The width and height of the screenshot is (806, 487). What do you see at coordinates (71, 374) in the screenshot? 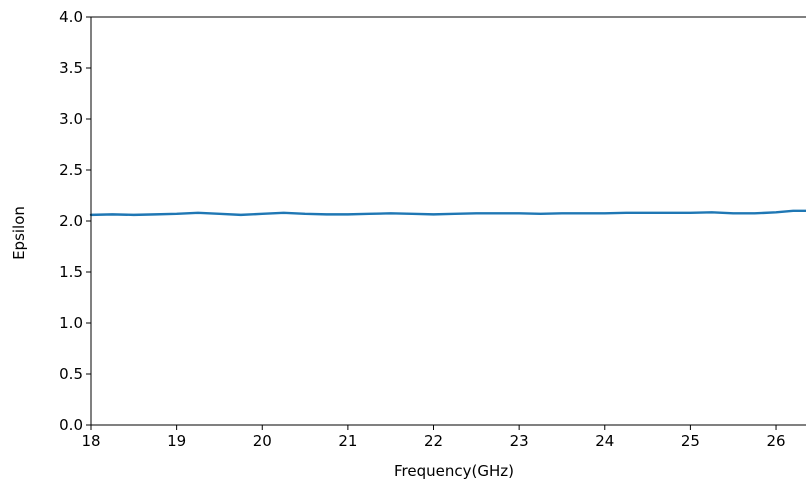
I see `y-tick-label: 0.5` at bounding box center [71, 374].